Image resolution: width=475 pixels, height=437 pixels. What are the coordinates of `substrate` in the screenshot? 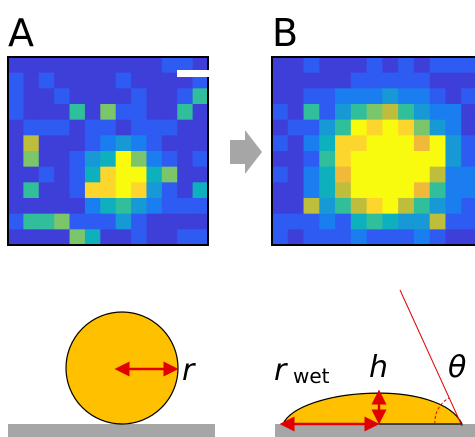 It's located at (111, 430).